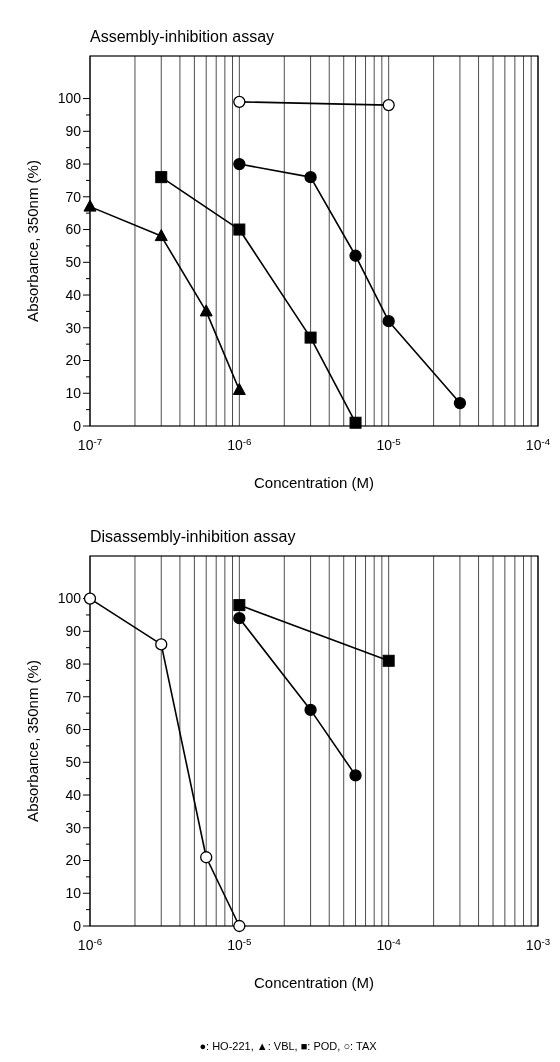 The image size is (560, 1062). What do you see at coordinates (288, 1046) in the screenshot?
I see `text: ●: HO-221, ▲: VBL, ■: POD, ○: TAX` at bounding box center [288, 1046].